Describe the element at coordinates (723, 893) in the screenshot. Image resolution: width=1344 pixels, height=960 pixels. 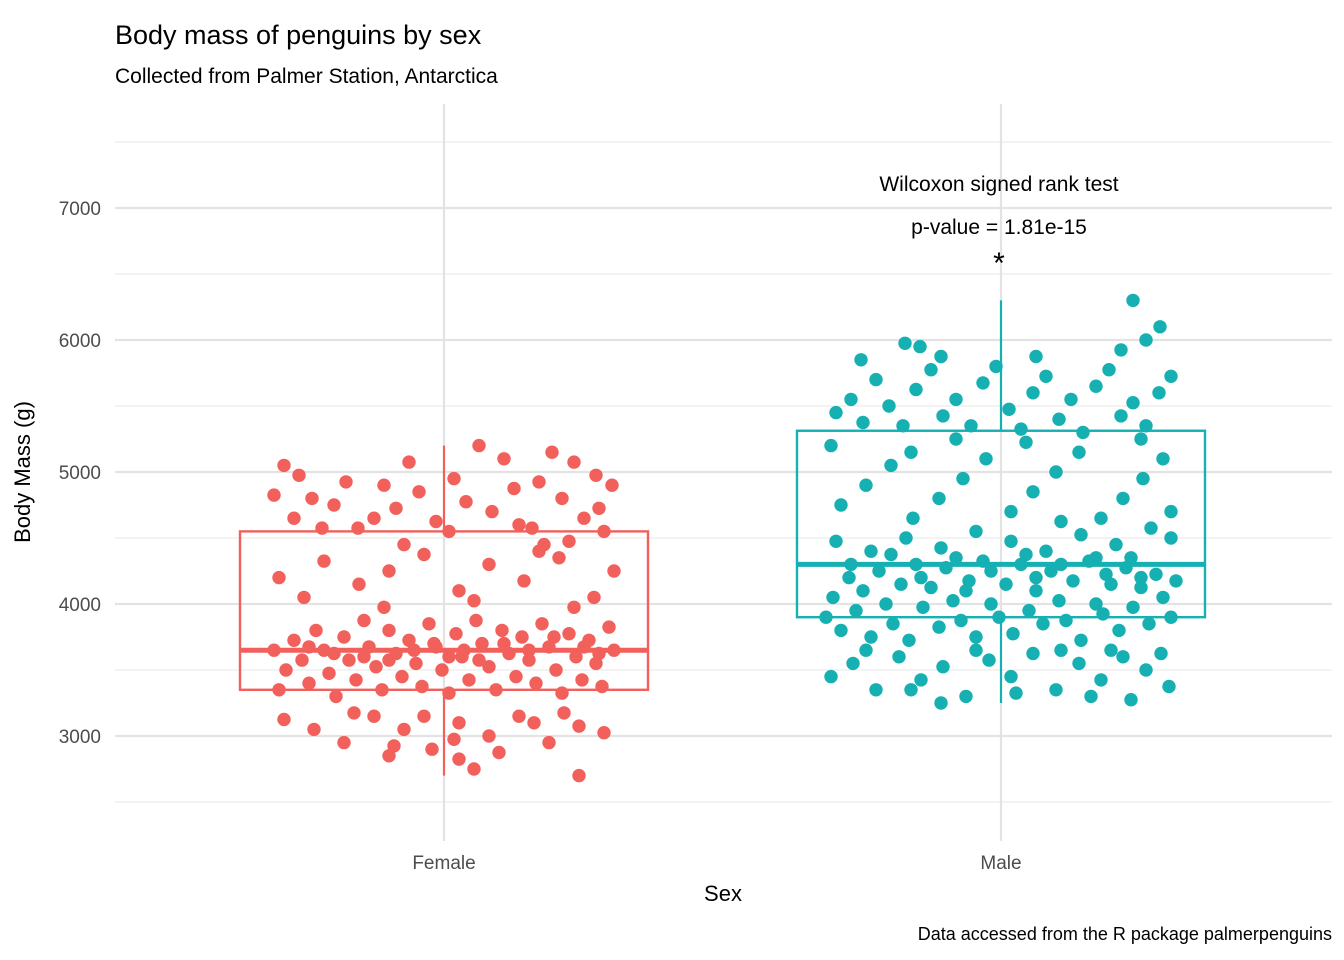
I see `x-axis-title: Sex` at that location.